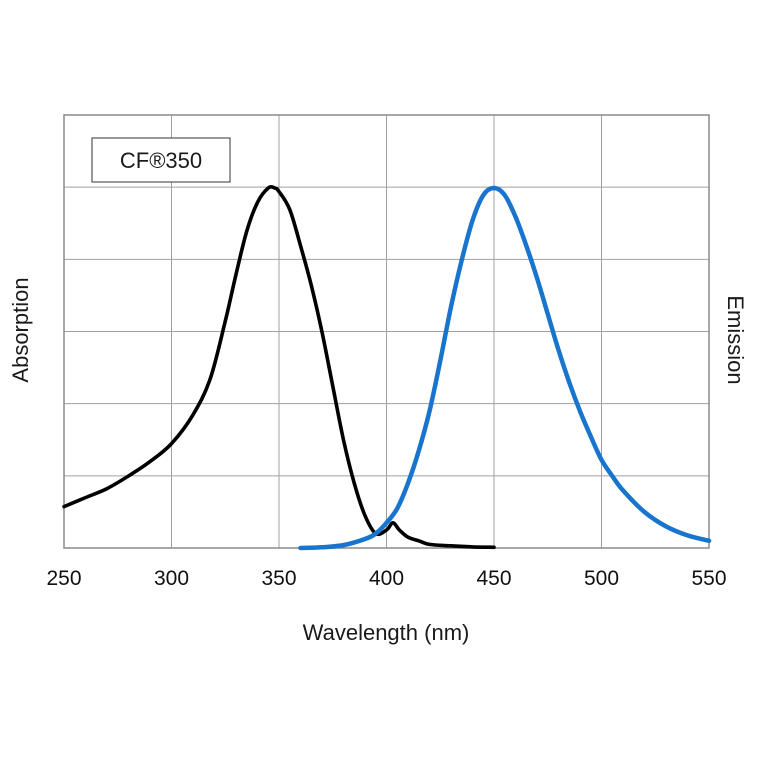 The height and width of the screenshot is (764, 764). What do you see at coordinates (278, 578) in the screenshot?
I see `x-tick-label: 350` at bounding box center [278, 578].